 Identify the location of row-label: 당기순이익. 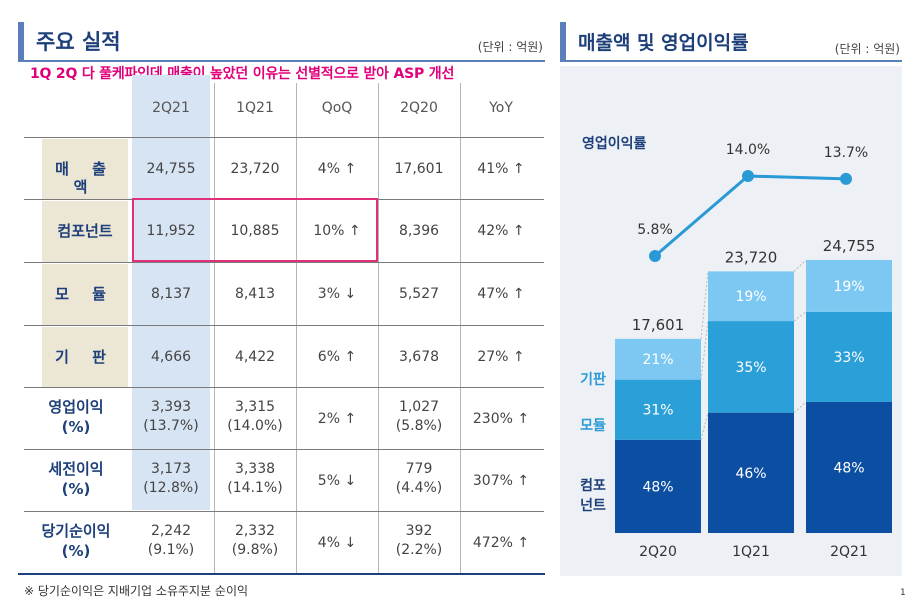
(76, 531).